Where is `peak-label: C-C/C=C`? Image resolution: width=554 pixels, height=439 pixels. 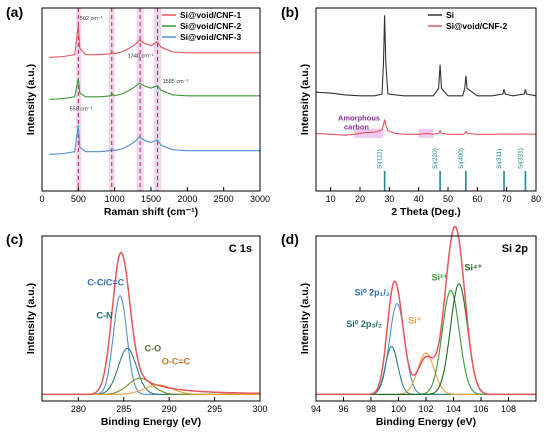 peak-label: C-C/C=C is located at coordinates (105, 283).